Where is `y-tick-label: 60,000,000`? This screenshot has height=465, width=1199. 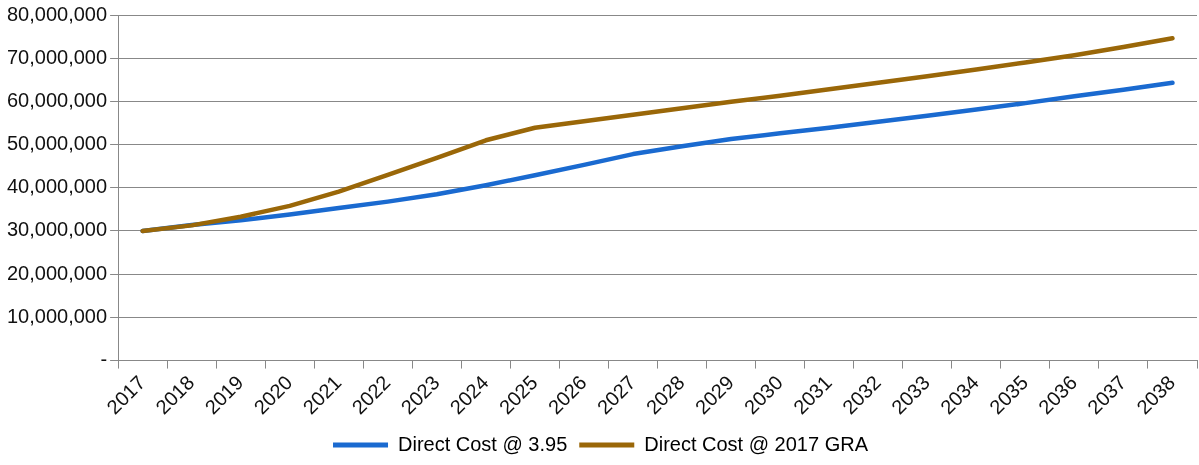
y-tick-label: 60,000,000 is located at coordinates (57, 99).